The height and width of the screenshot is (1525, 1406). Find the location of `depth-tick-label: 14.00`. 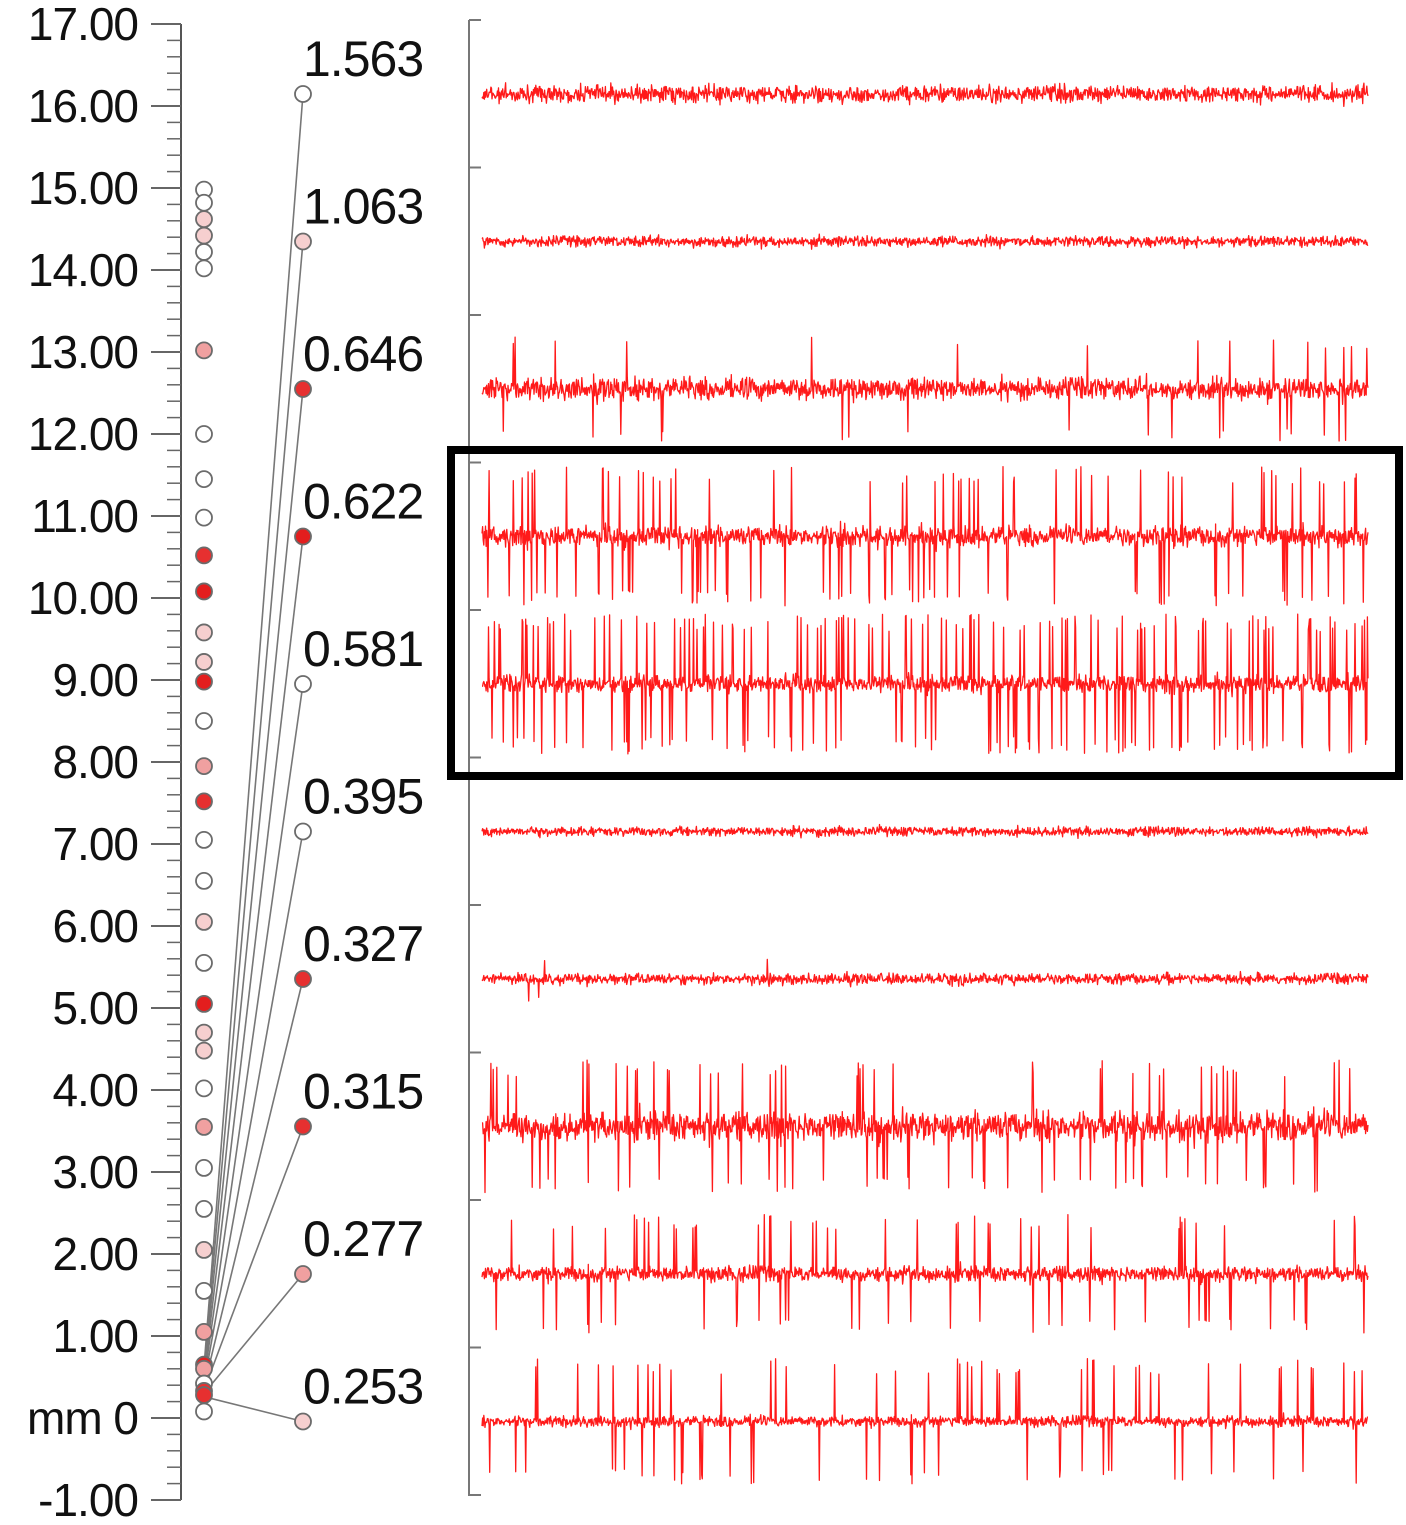

depth-tick-label: 14.00 is located at coordinates (83, 270).